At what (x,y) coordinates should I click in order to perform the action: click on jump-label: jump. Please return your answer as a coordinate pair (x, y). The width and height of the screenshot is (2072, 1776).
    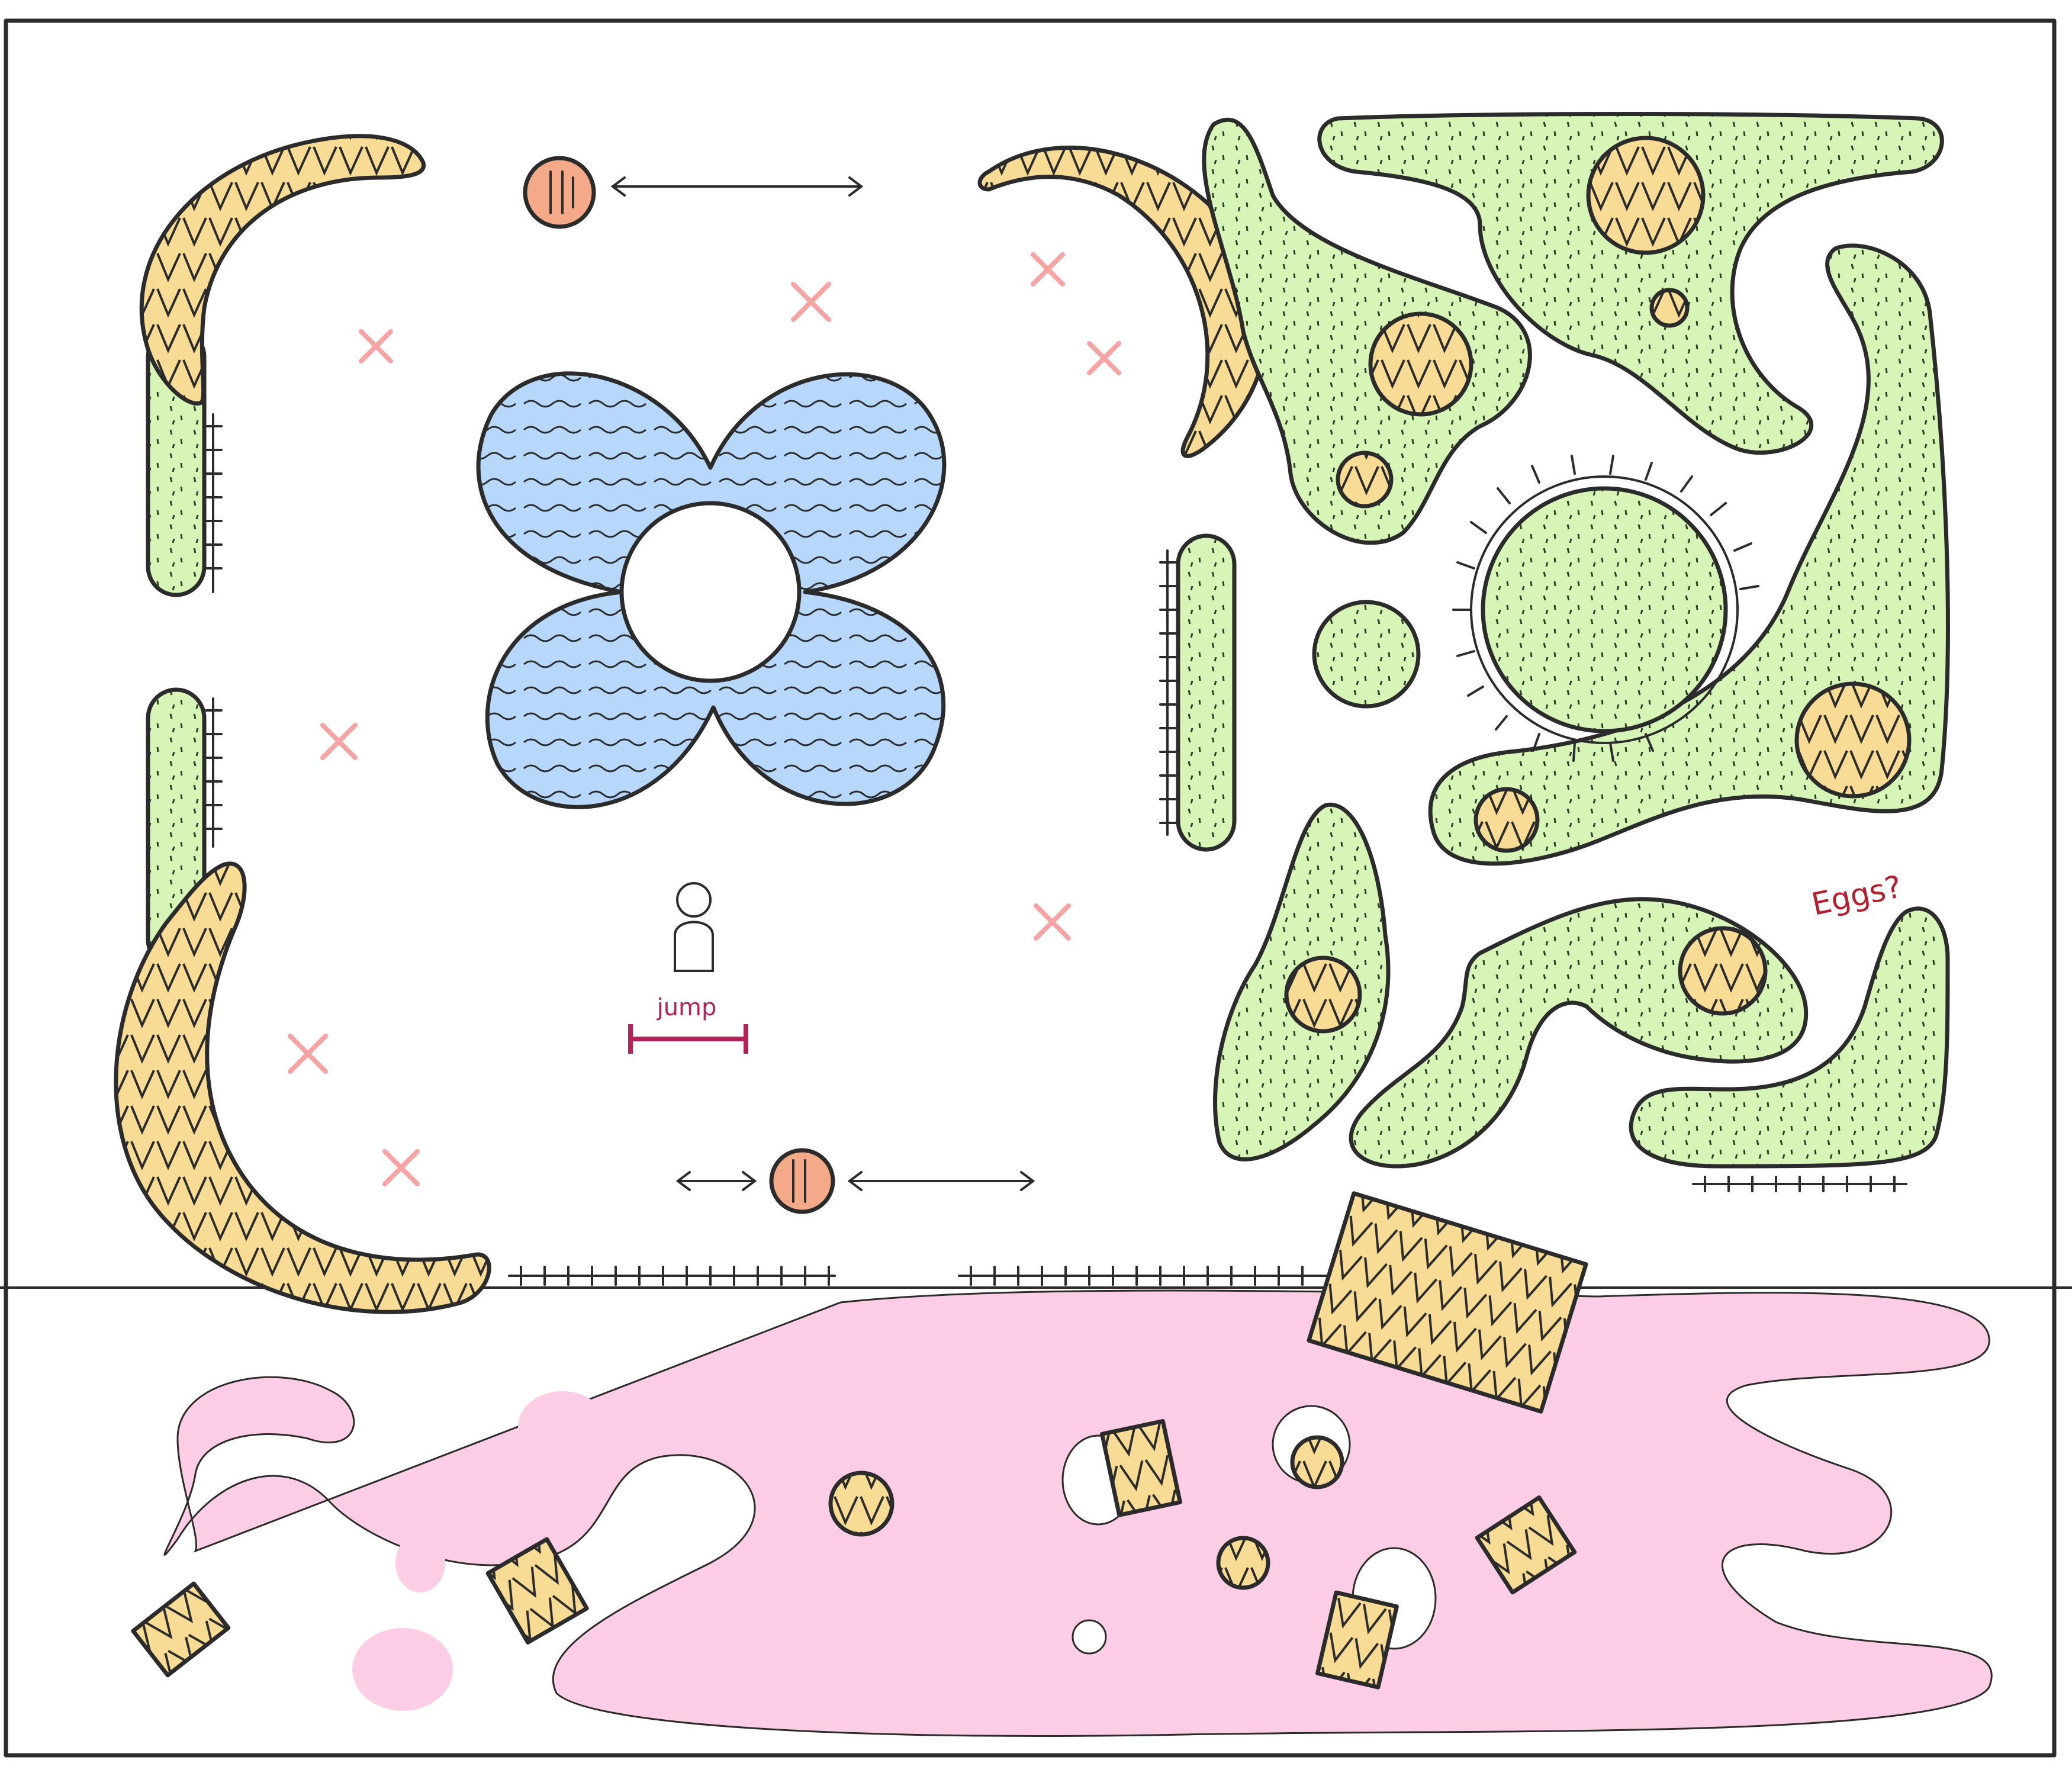
    Looking at the image, I should click on (687, 1007).